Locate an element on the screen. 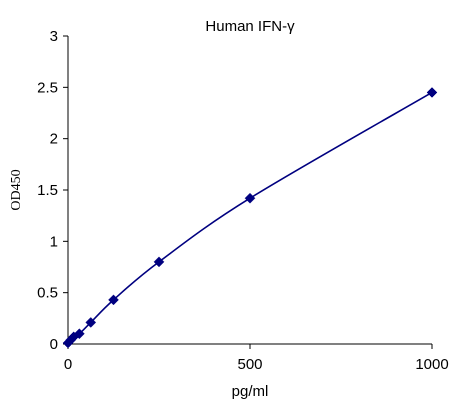  y-tick-label: 0.5 is located at coordinates (47, 293).